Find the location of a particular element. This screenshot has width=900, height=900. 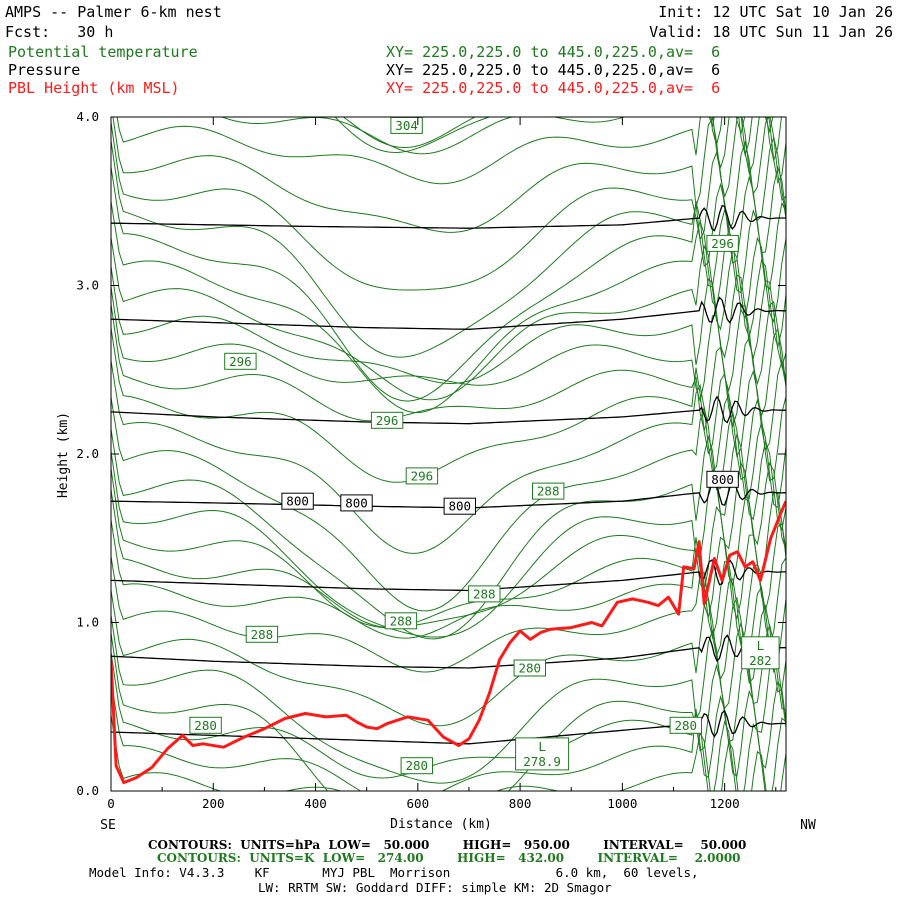

field-pressure-name: Pressure is located at coordinates (44, 70).